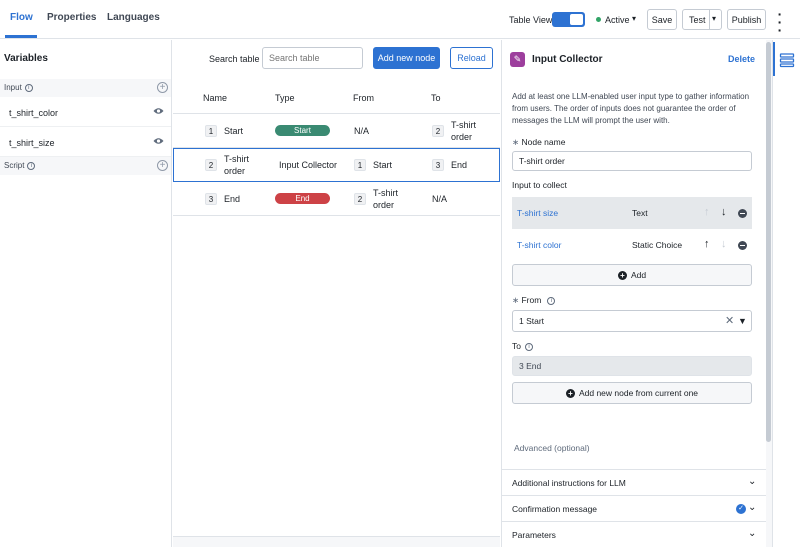 Image resolution: width=800 pixels, height=547 pixels. Describe the element at coordinates (539, 245) in the screenshot. I see `input-item-name: T-shirt color` at that location.